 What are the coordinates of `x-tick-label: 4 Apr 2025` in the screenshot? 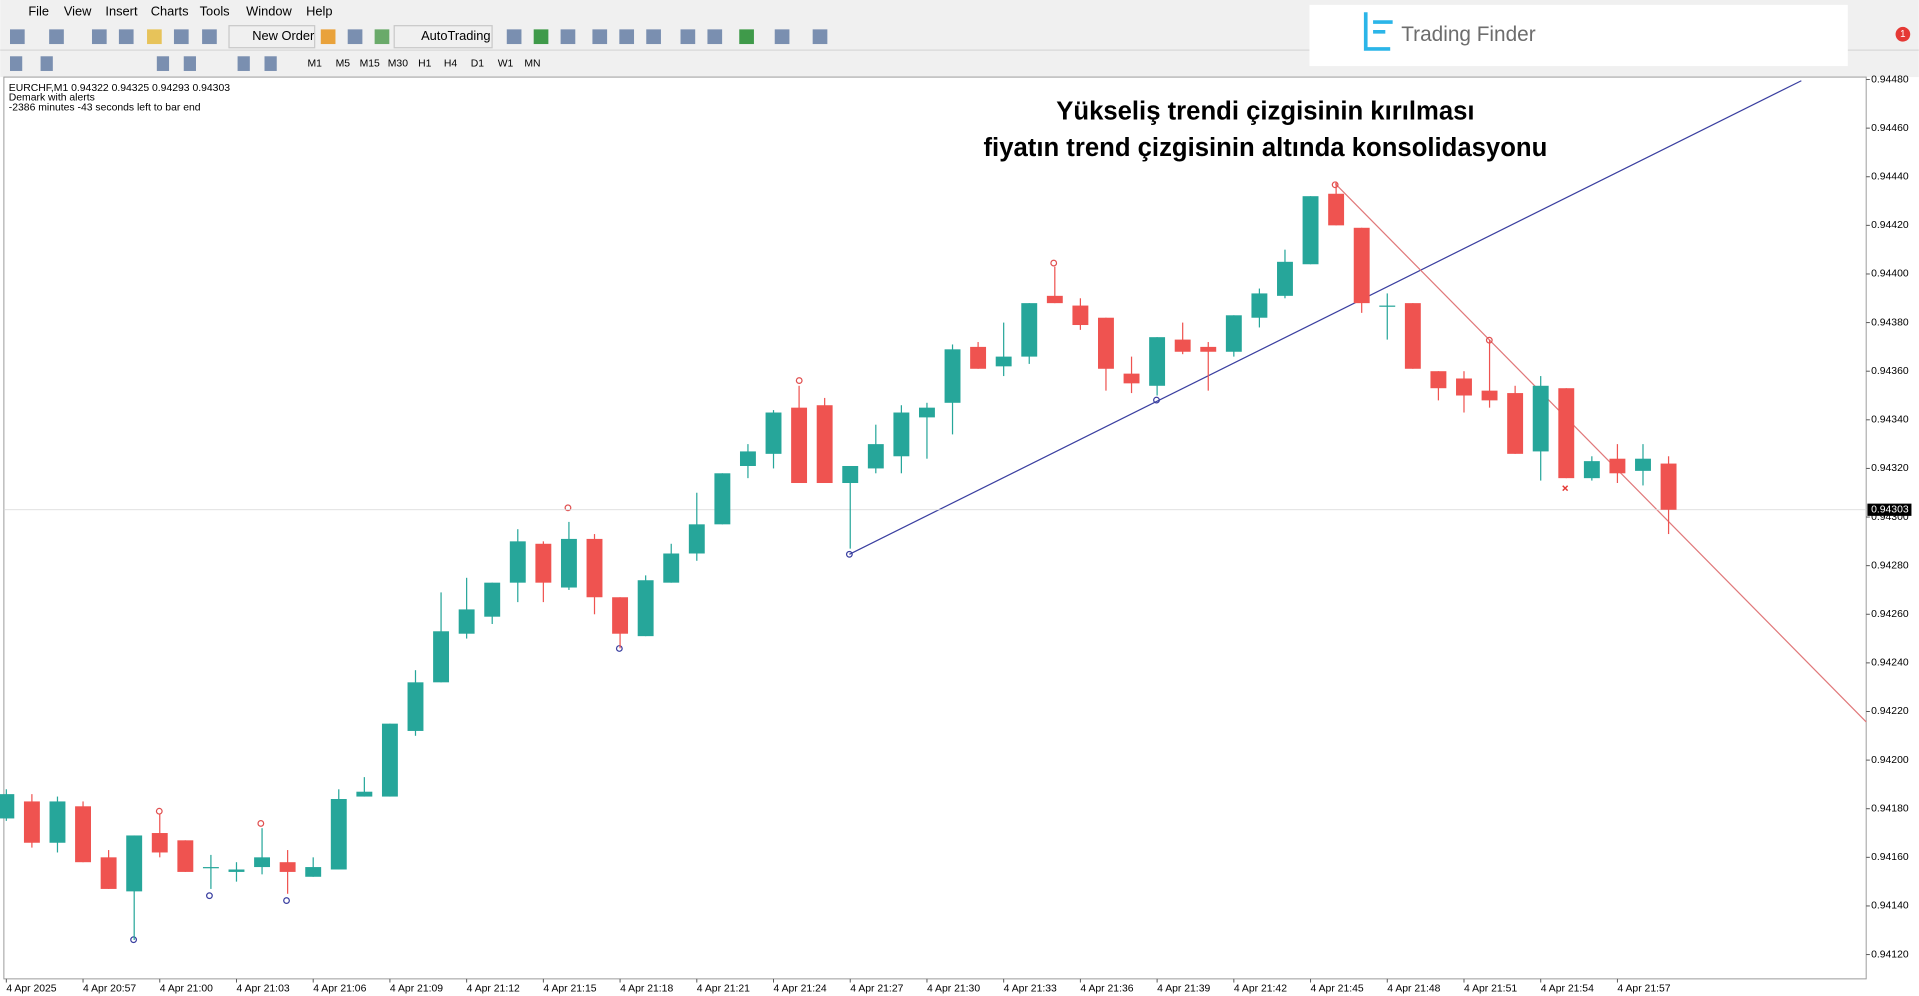 It's located at (31, 988).